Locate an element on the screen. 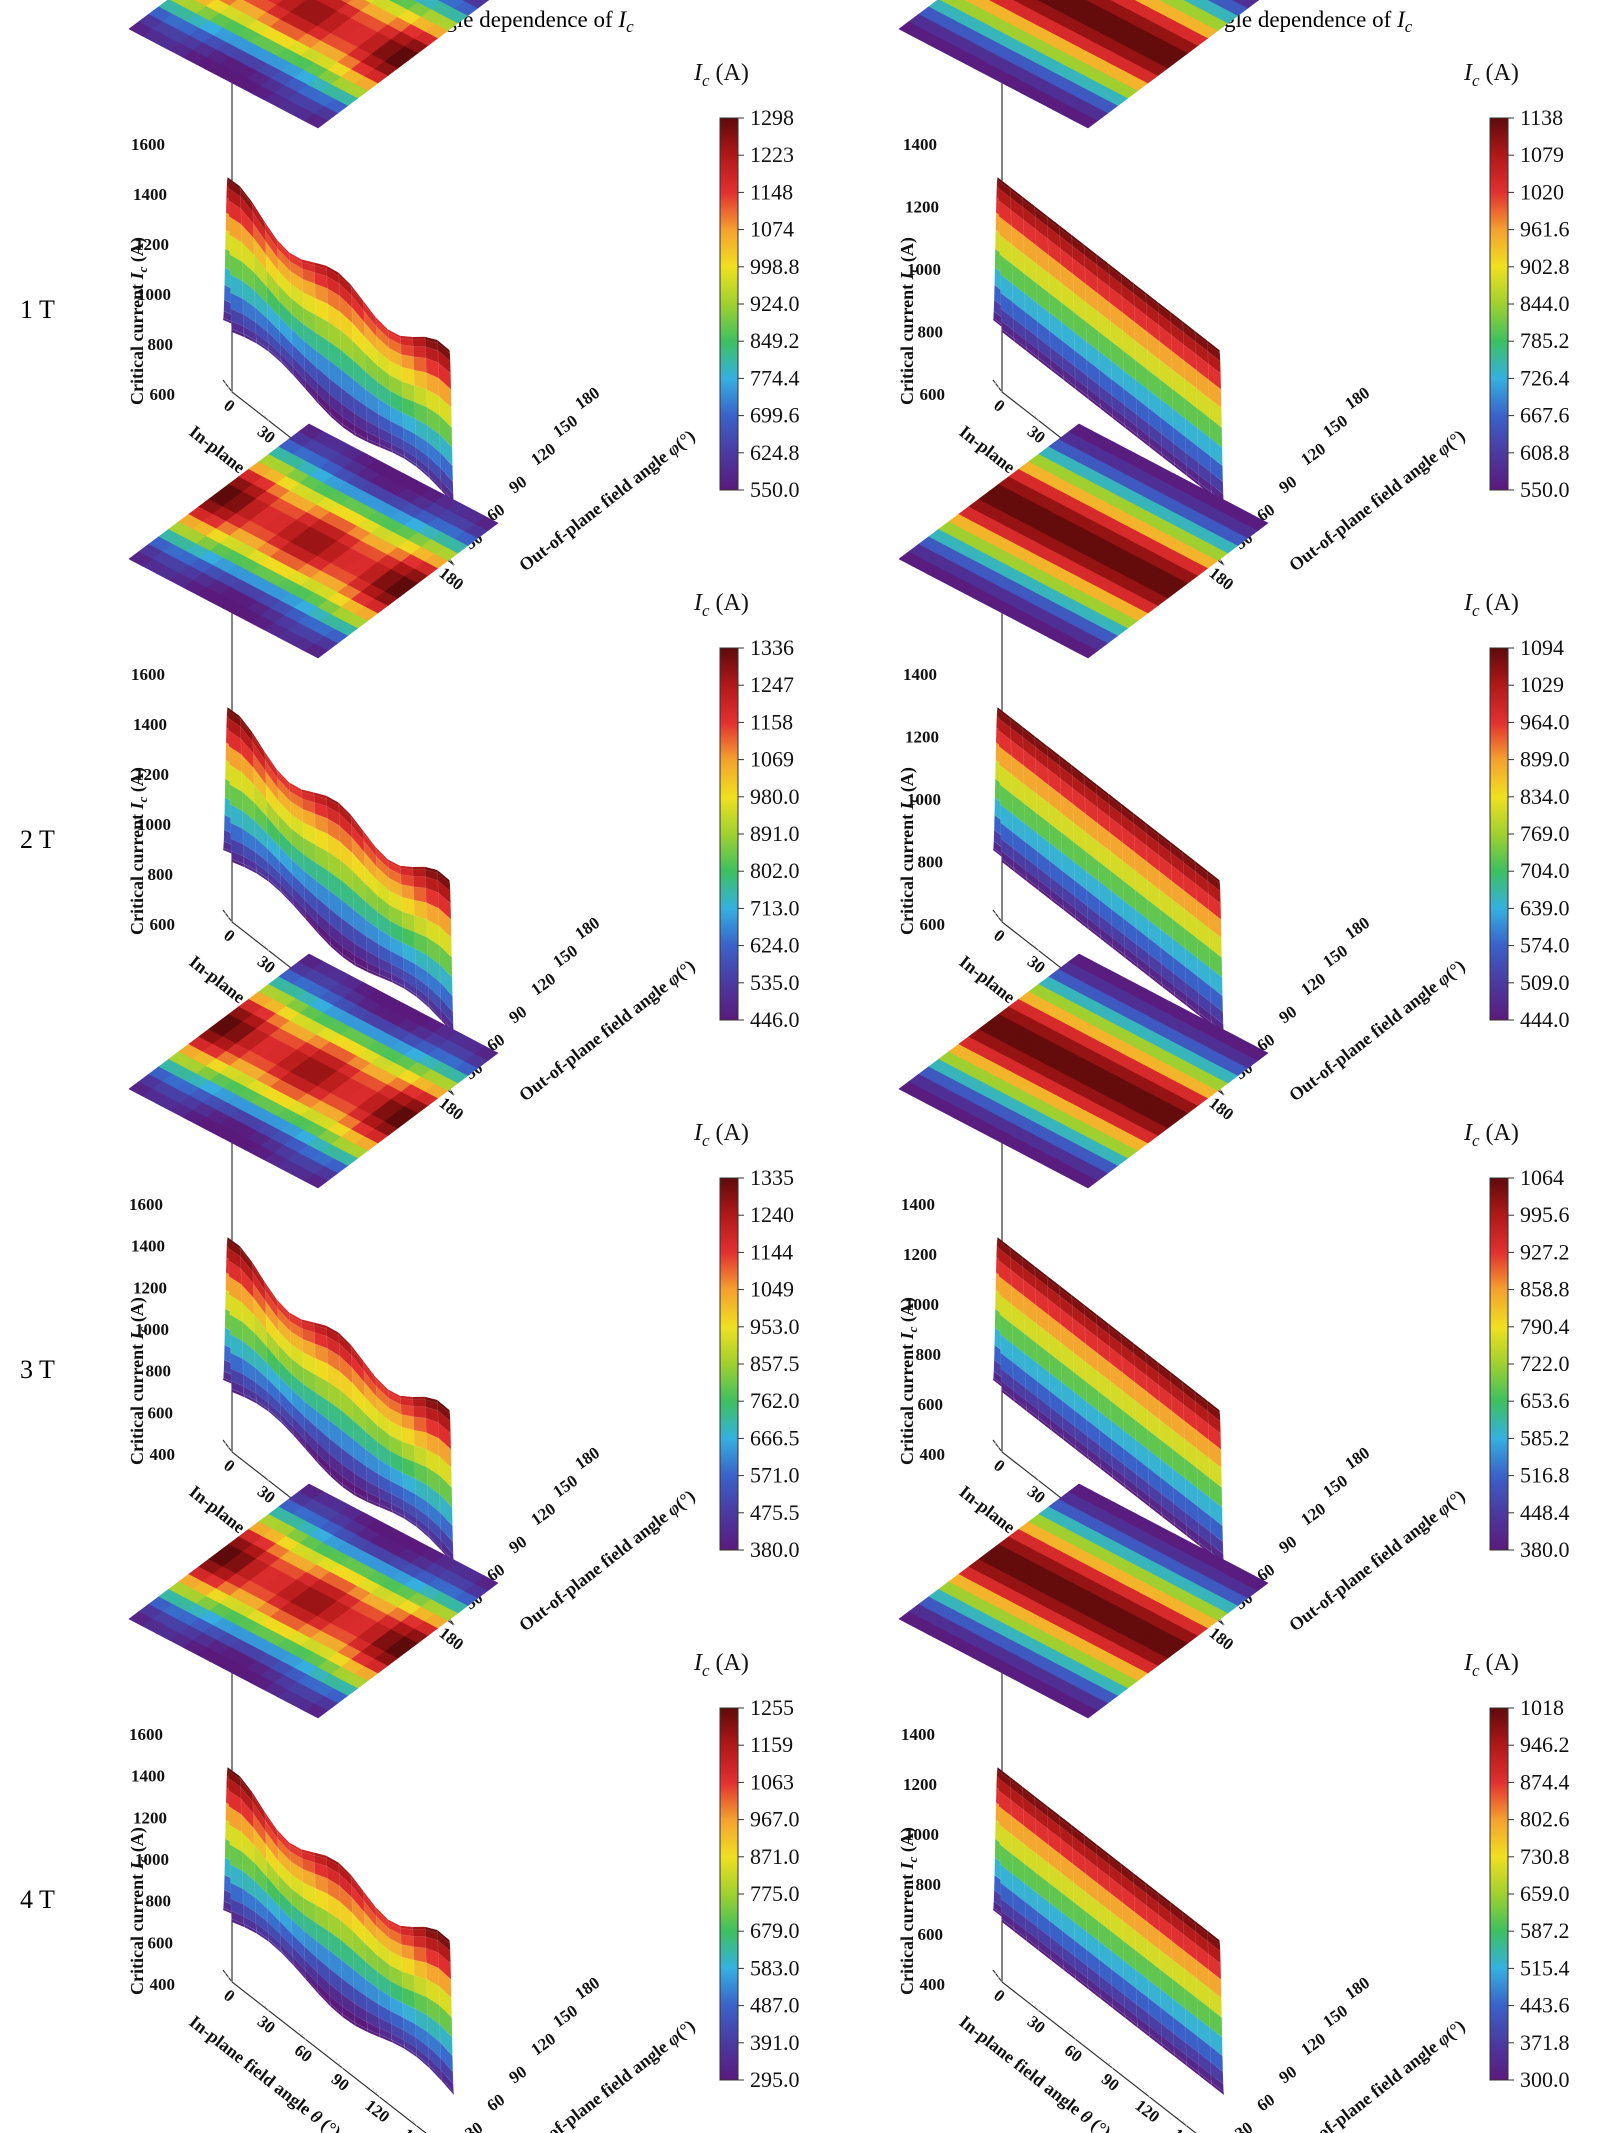  colorbar-tick-label: 624.0 is located at coordinates (775, 945).